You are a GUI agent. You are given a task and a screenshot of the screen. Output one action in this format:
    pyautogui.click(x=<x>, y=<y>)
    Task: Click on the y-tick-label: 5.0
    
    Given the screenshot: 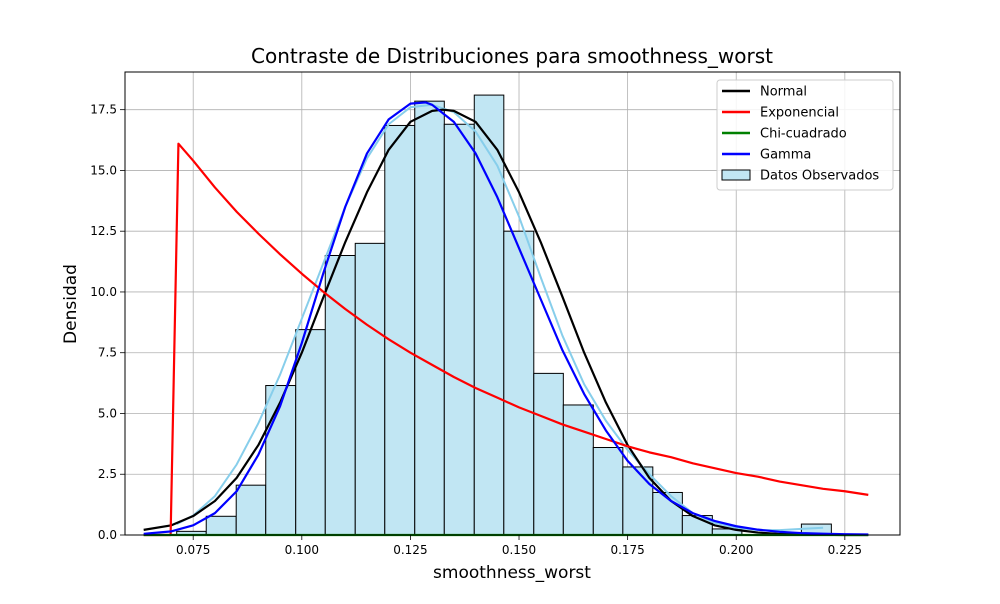 What is the action you would take?
    pyautogui.click(x=107, y=413)
    